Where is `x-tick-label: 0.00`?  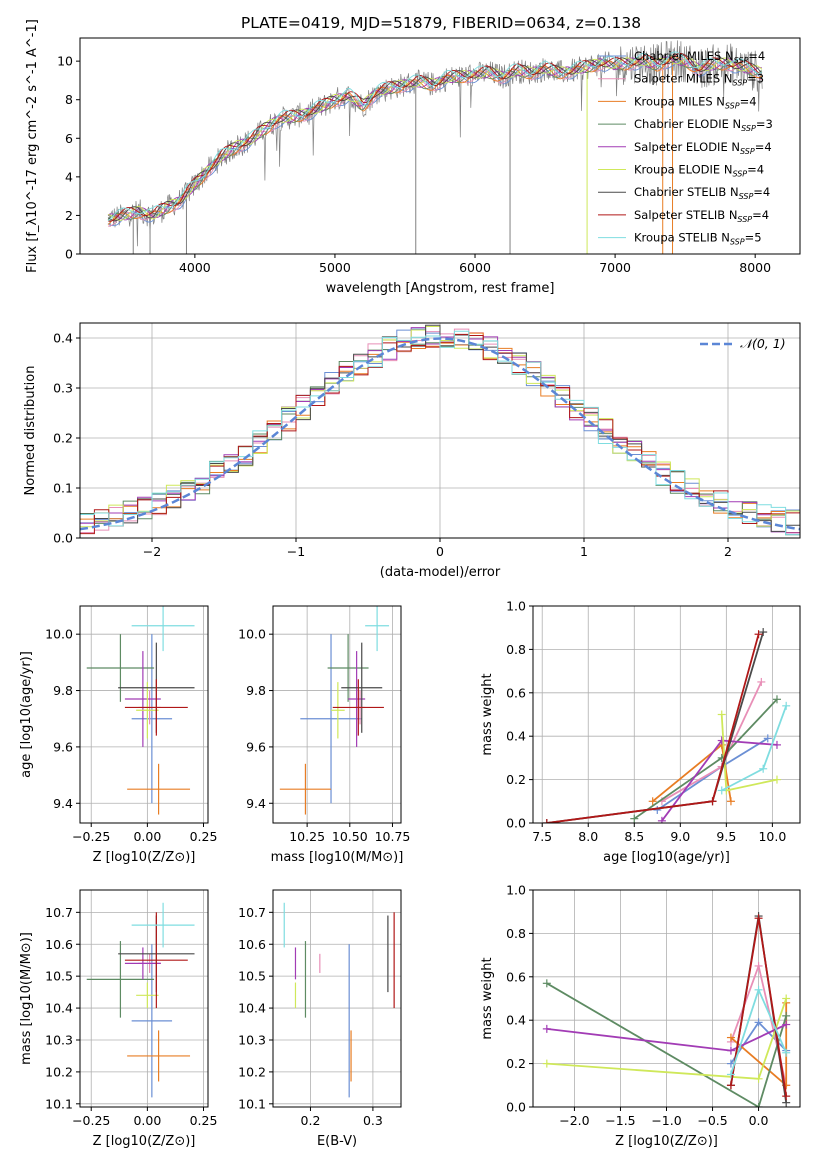
x-tick-label: 0.00 is located at coordinates (147, 1120).